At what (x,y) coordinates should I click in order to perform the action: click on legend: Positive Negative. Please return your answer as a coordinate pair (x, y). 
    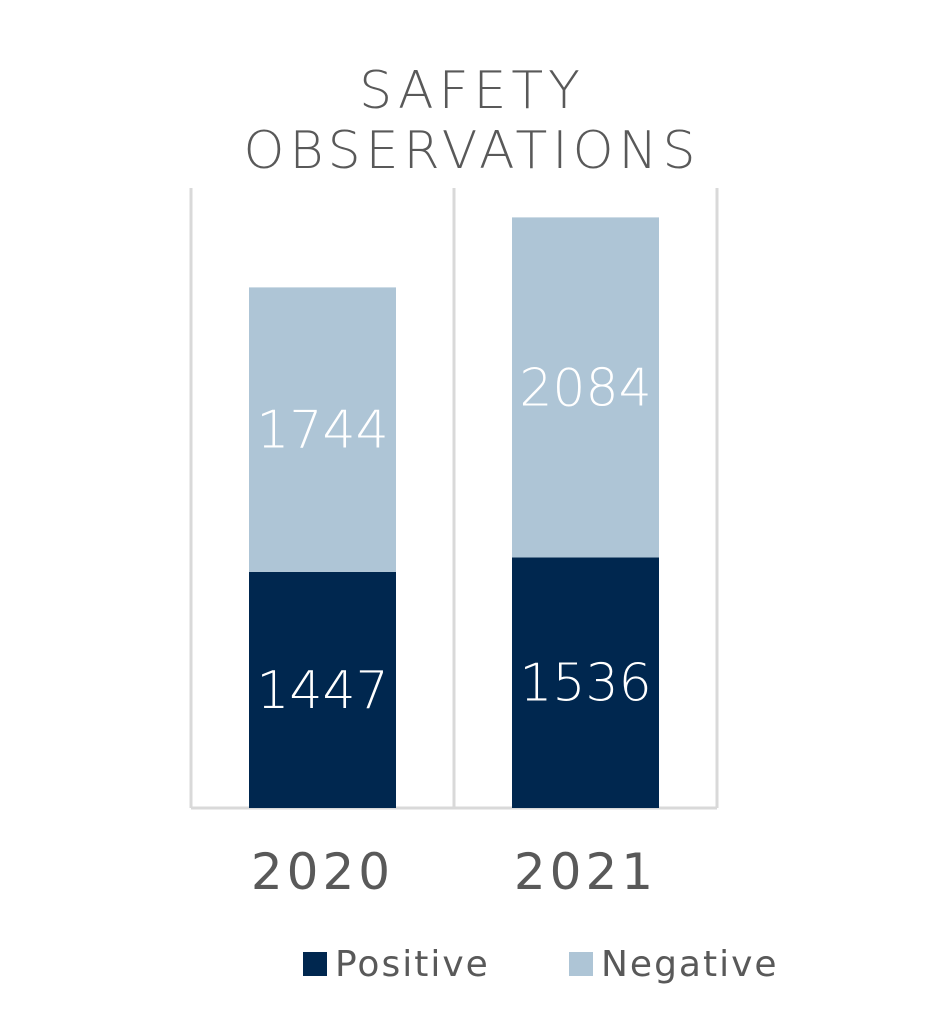
    Looking at the image, I should click on (541, 964).